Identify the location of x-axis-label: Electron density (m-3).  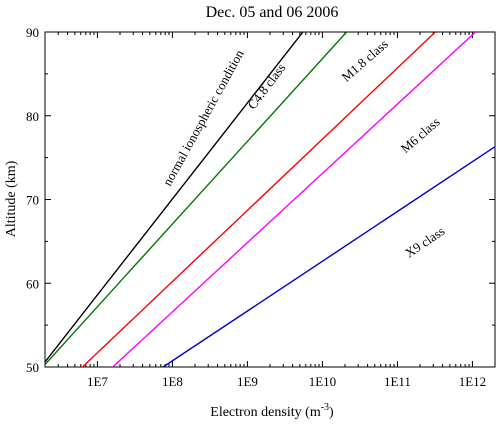
(272, 411).